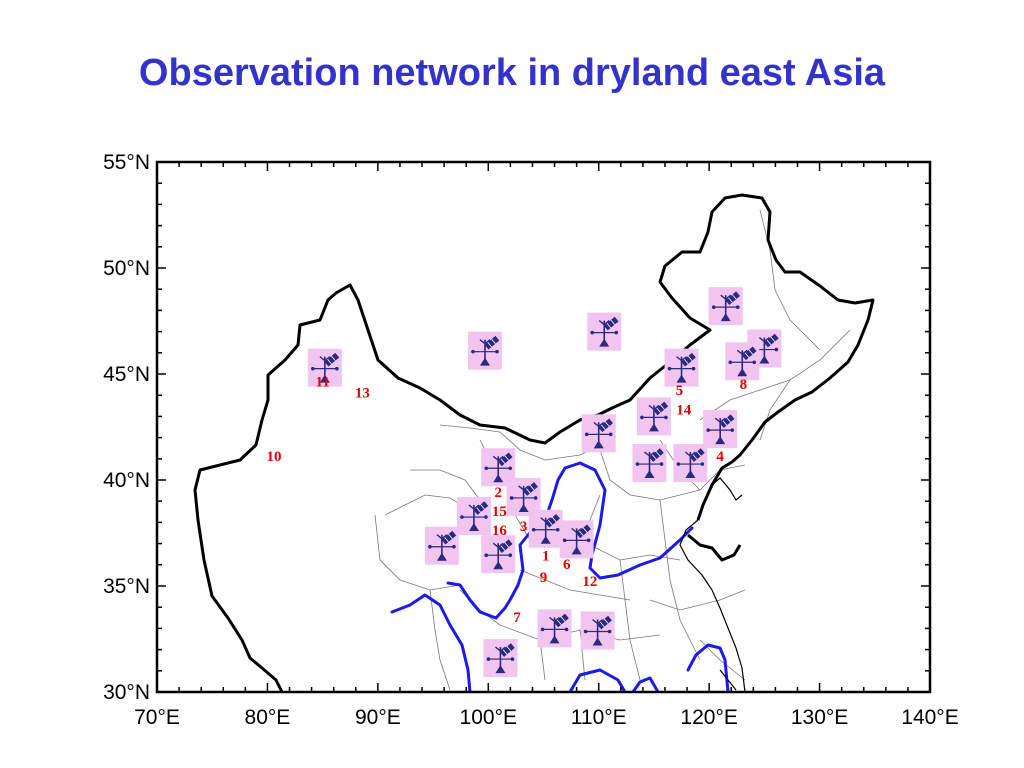 This screenshot has height=768, width=1024. What do you see at coordinates (546, 557) in the screenshot?
I see `site-number-label: 1` at bounding box center [546, 557].